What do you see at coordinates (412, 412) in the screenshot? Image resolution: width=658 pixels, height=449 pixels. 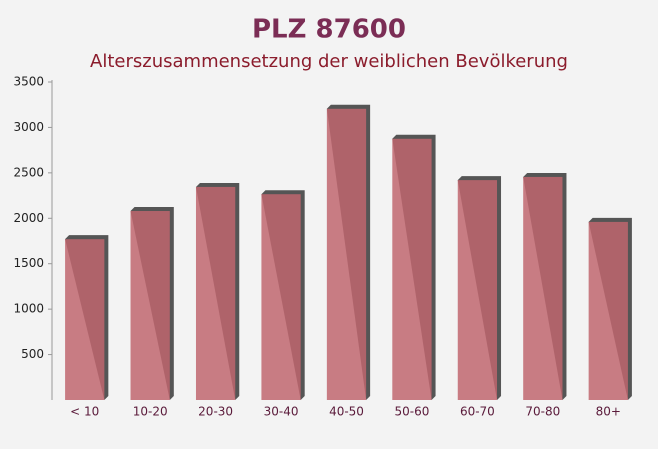 I see `x-tick-label: 50-60` at bounding box center [412, 412].